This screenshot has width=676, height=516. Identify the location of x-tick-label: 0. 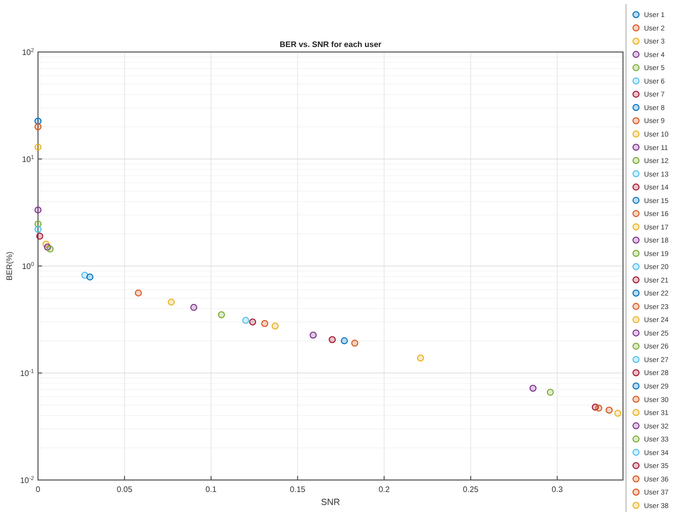
(38, 489).